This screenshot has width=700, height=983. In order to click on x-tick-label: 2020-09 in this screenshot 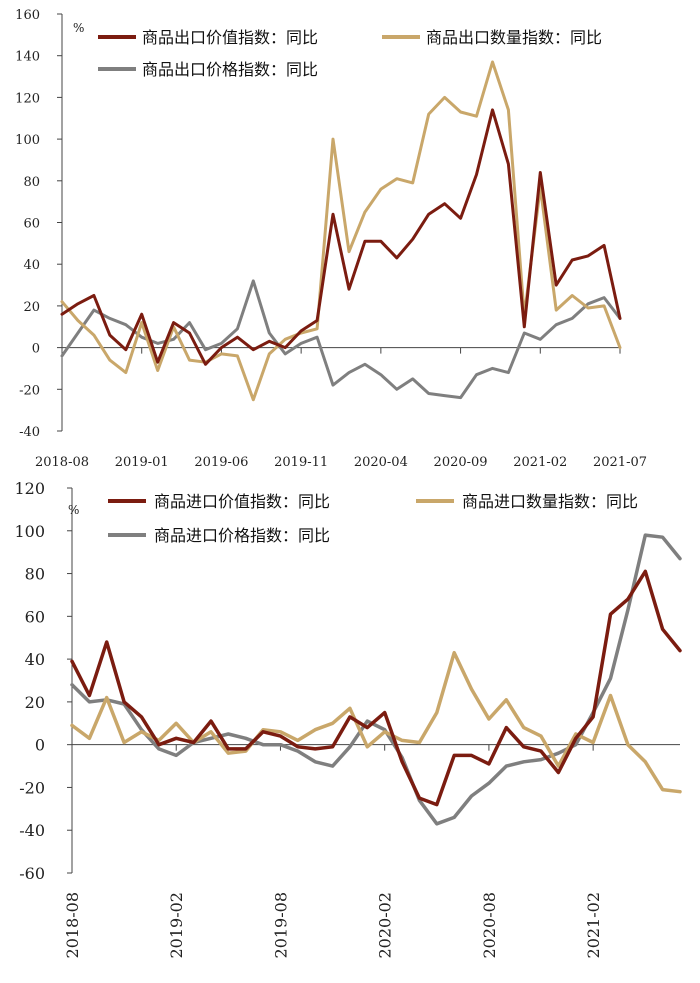, I will do `click(461, 462)`.